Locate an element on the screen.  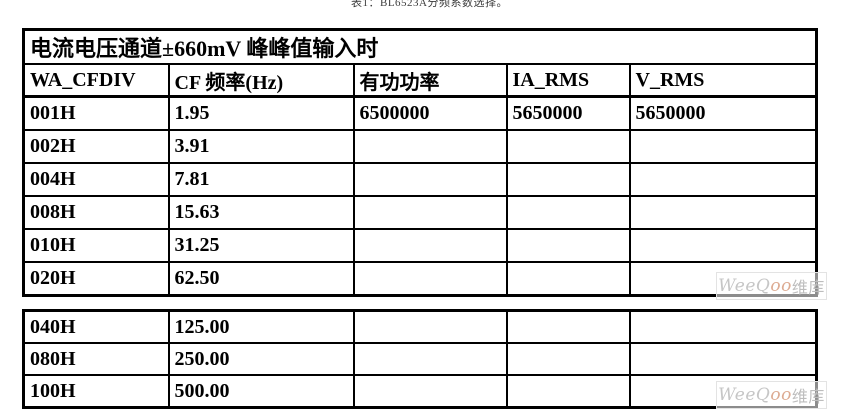
table-row: 004H 7.81 is located at coordinates (420, 179).